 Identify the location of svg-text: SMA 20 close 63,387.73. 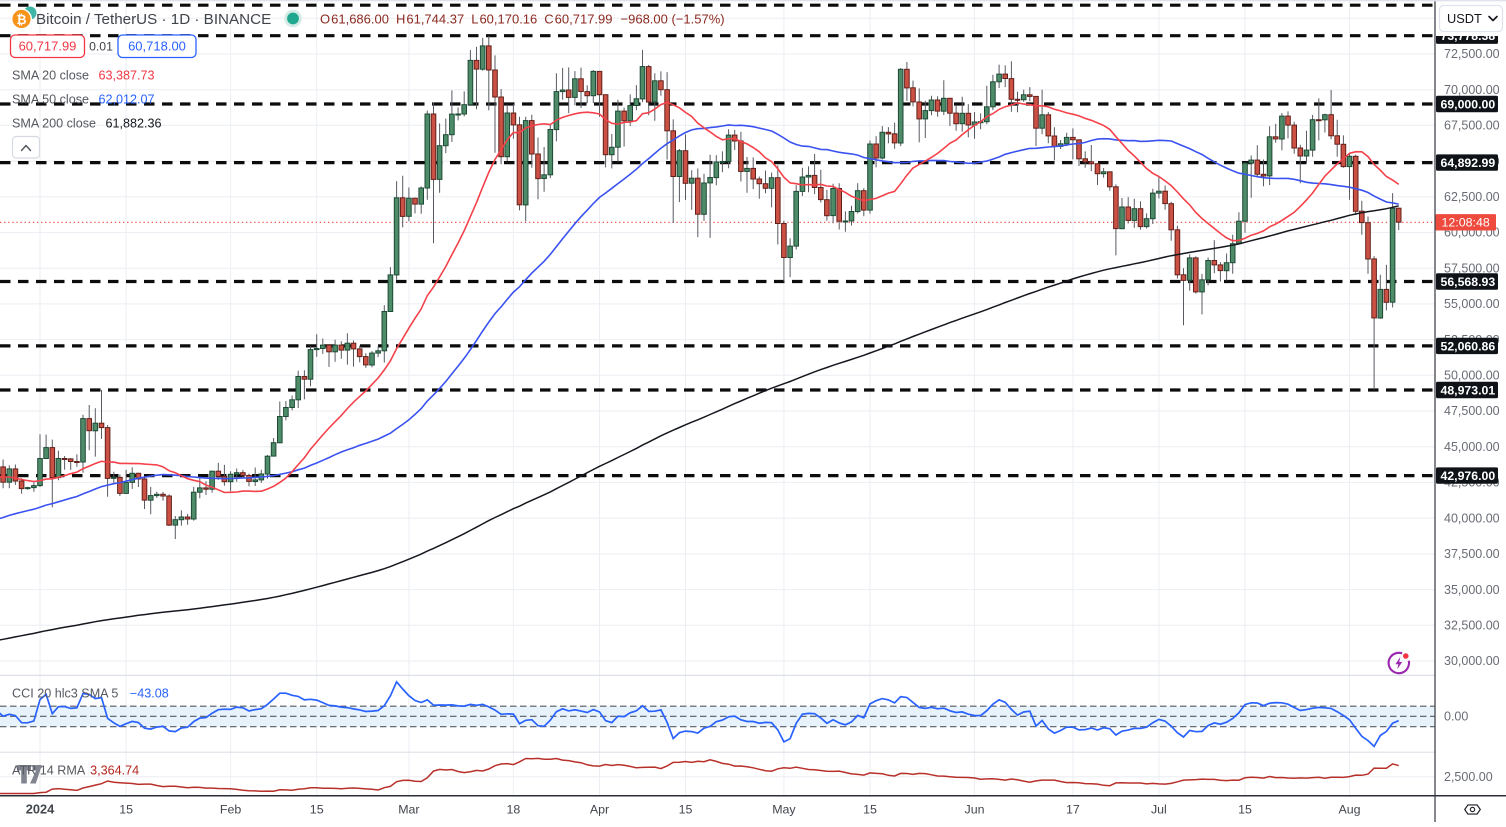
(83, 76).